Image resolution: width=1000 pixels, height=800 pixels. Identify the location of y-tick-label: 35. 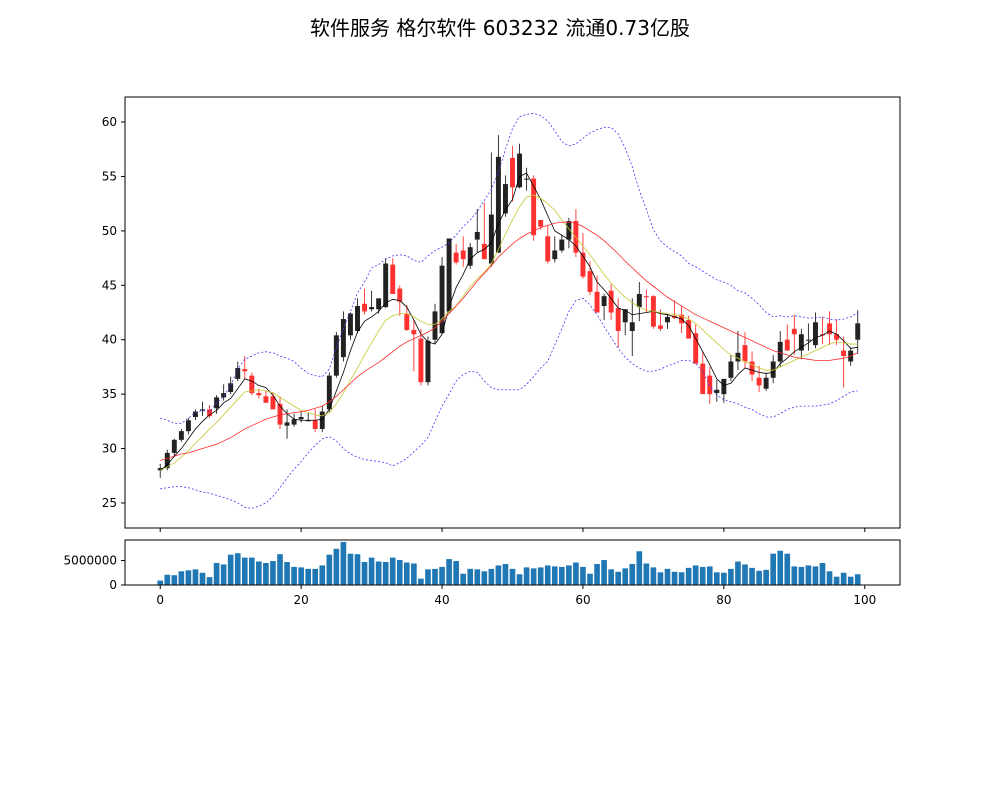
(109, 394).